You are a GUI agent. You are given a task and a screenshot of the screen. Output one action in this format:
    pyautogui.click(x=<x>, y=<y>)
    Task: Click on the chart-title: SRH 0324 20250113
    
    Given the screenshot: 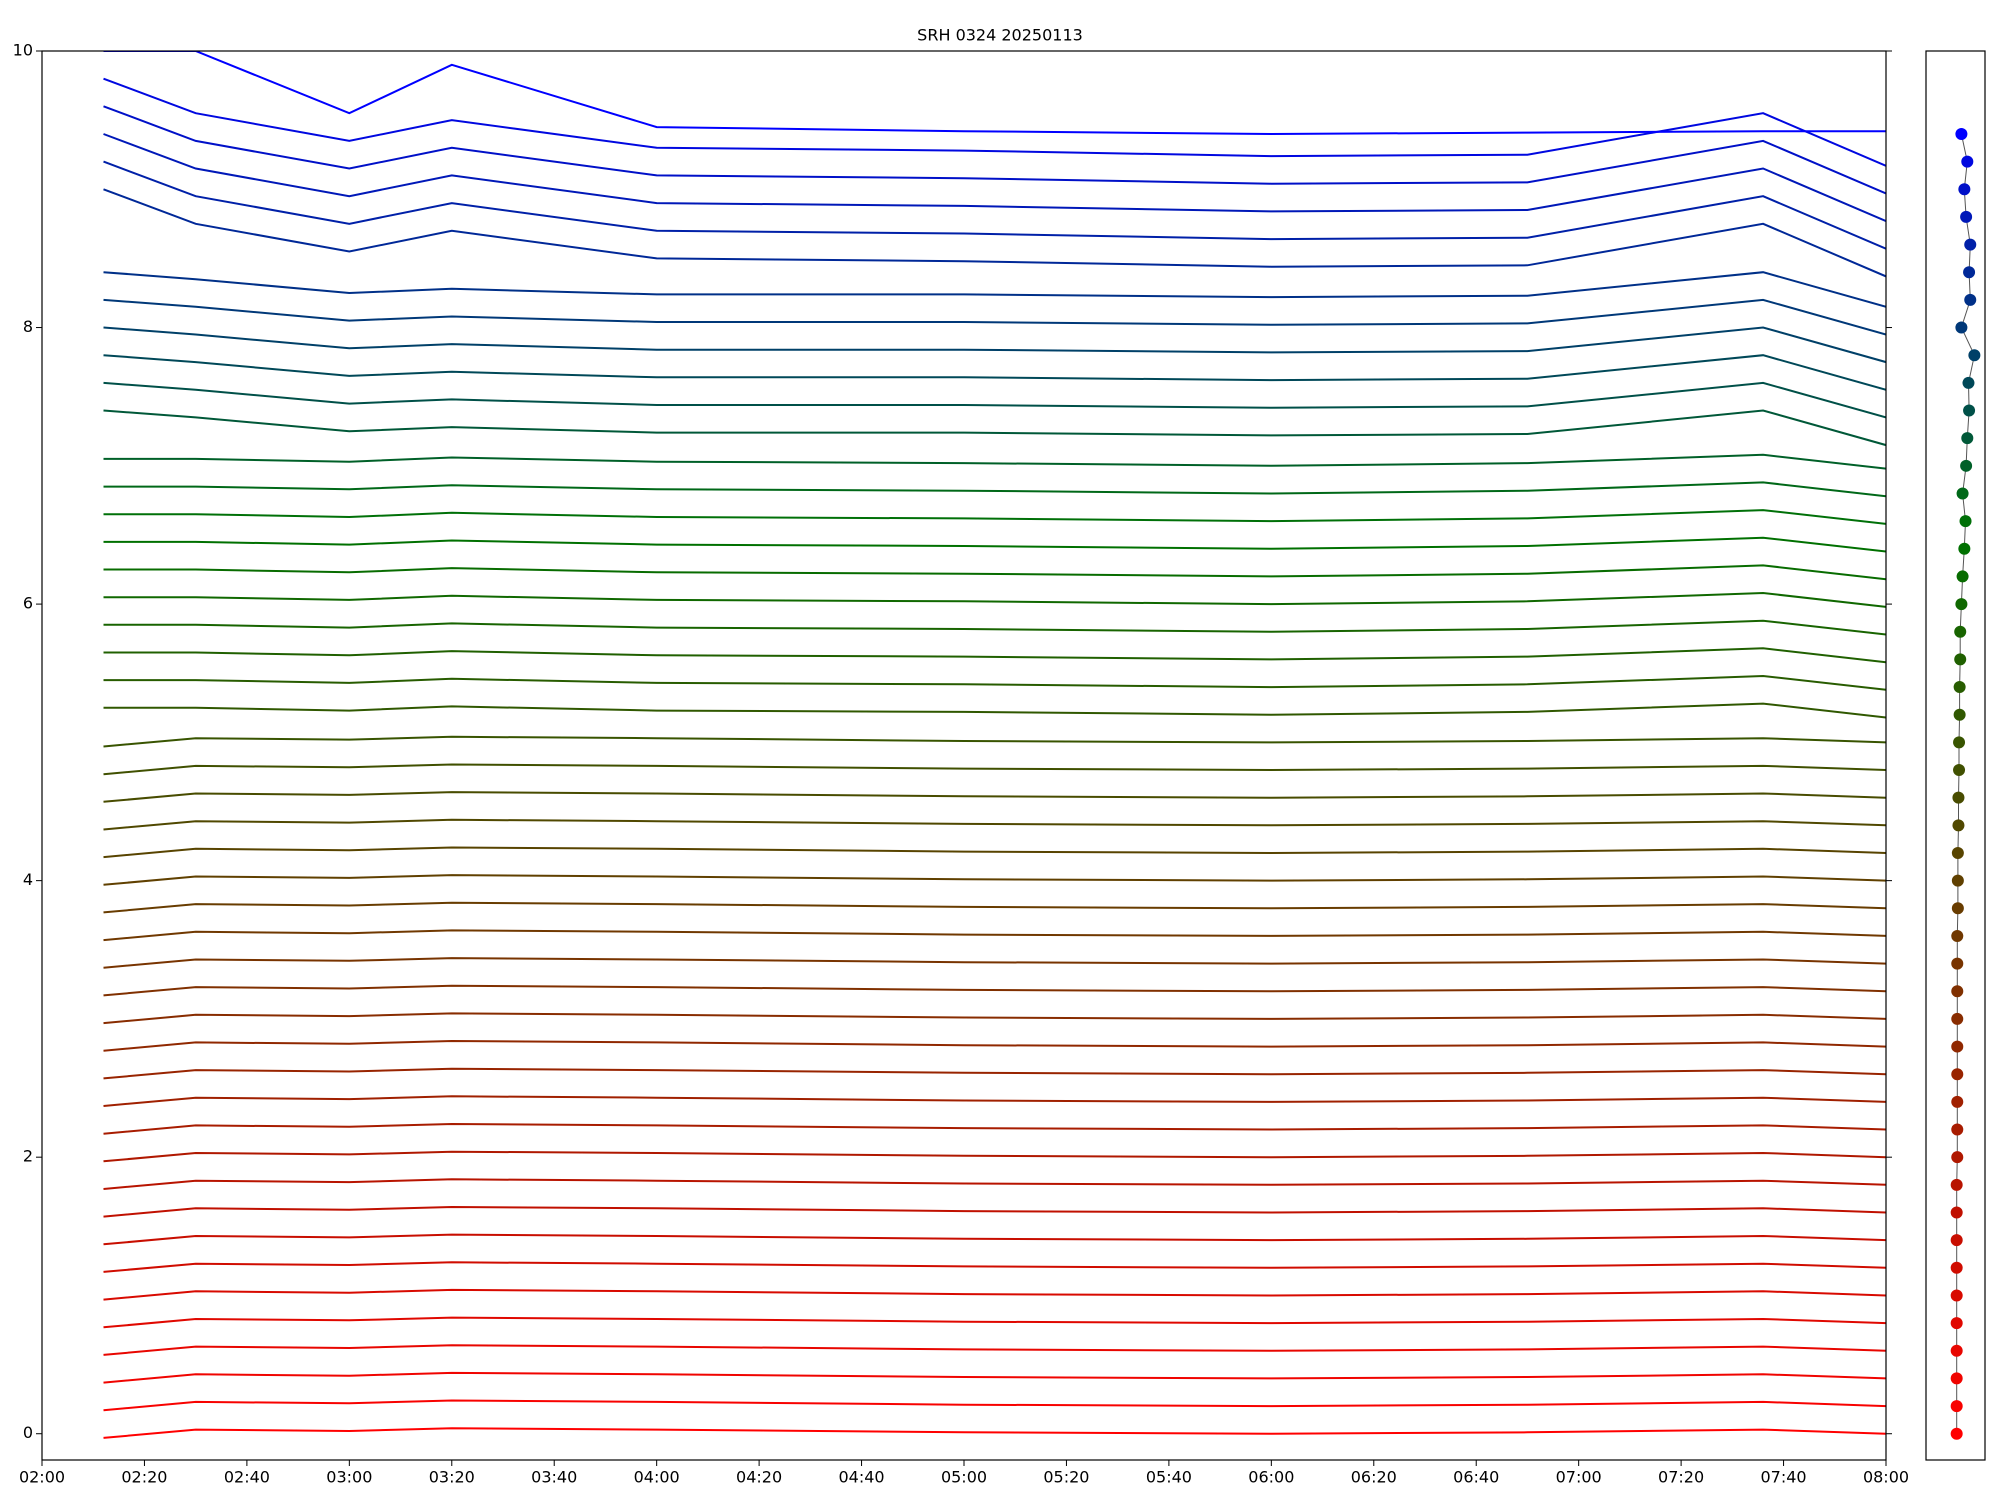 What is the action you would take?
    pyautogui.click(x=1000, y=35)
    